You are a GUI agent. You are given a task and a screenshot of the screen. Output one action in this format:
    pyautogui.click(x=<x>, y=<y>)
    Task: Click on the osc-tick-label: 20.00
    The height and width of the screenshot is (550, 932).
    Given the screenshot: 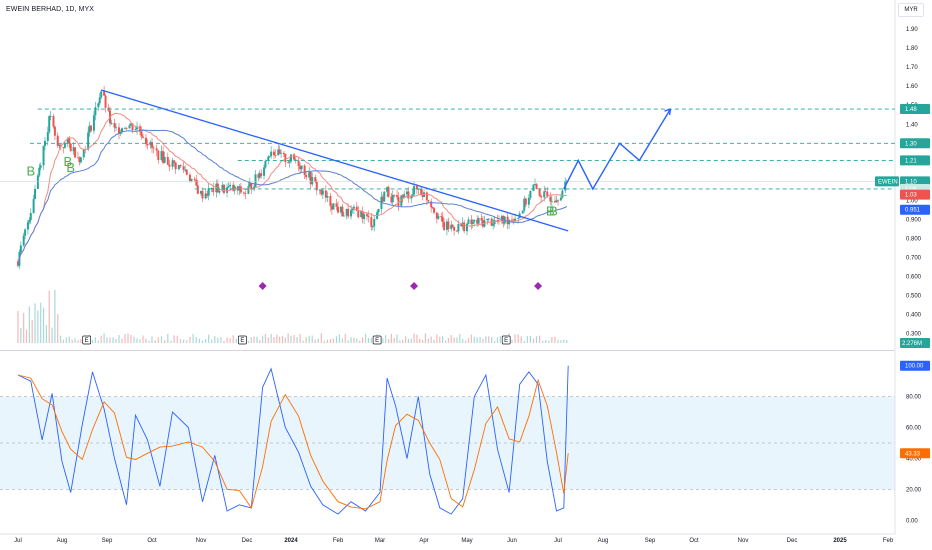 What is the action you would take?
    pyautogui.click(x=914, y=490)
    